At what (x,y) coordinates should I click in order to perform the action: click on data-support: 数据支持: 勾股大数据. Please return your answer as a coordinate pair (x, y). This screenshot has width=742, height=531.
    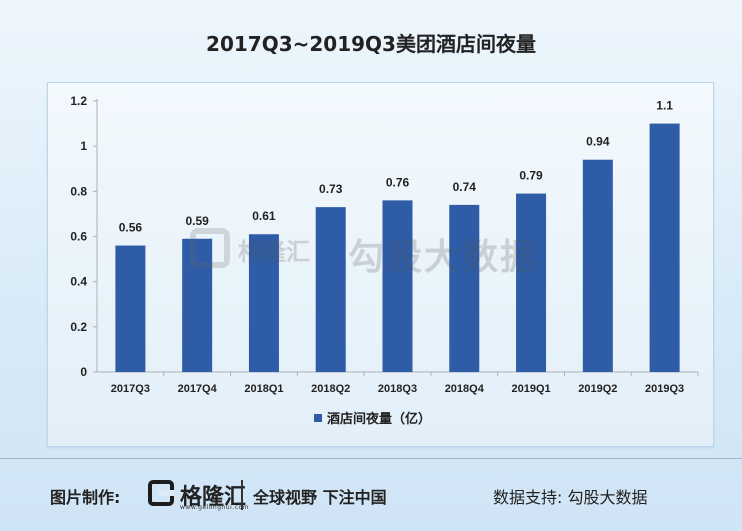
    Looking at the image, I should click on (570, 497).